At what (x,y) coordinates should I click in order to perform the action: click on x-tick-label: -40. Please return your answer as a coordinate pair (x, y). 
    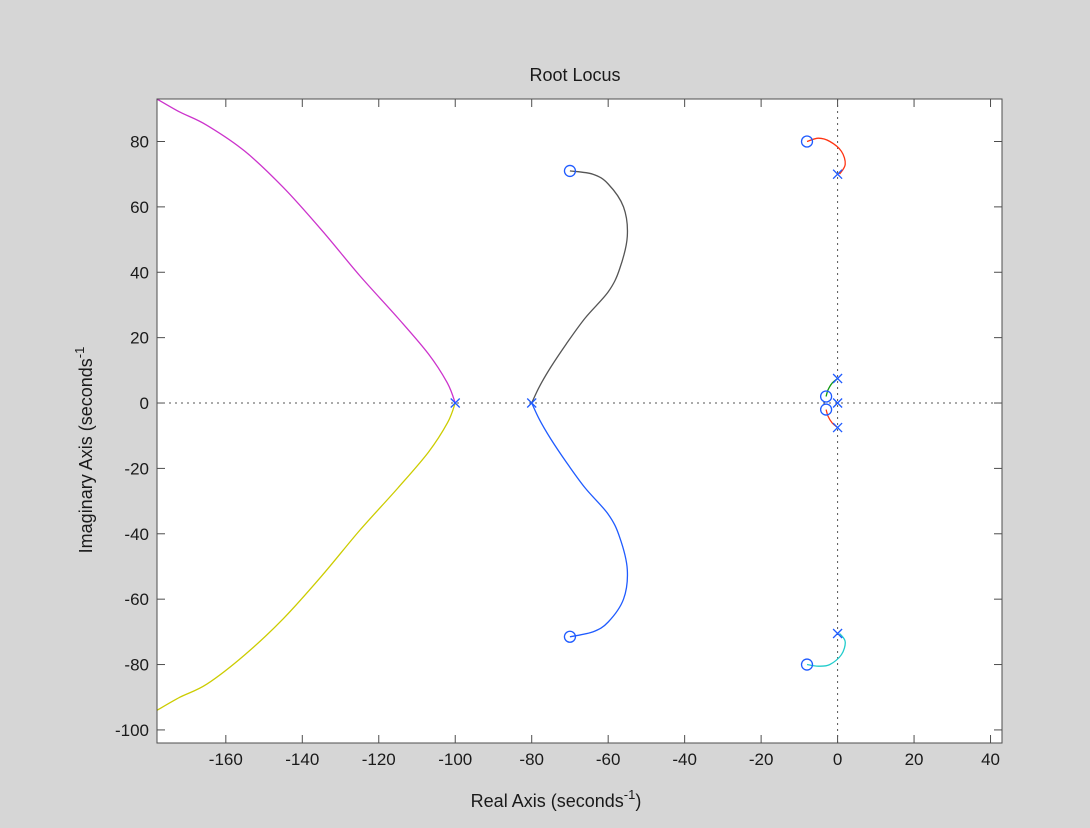
    Looking at the image, I should click on (684, 759).